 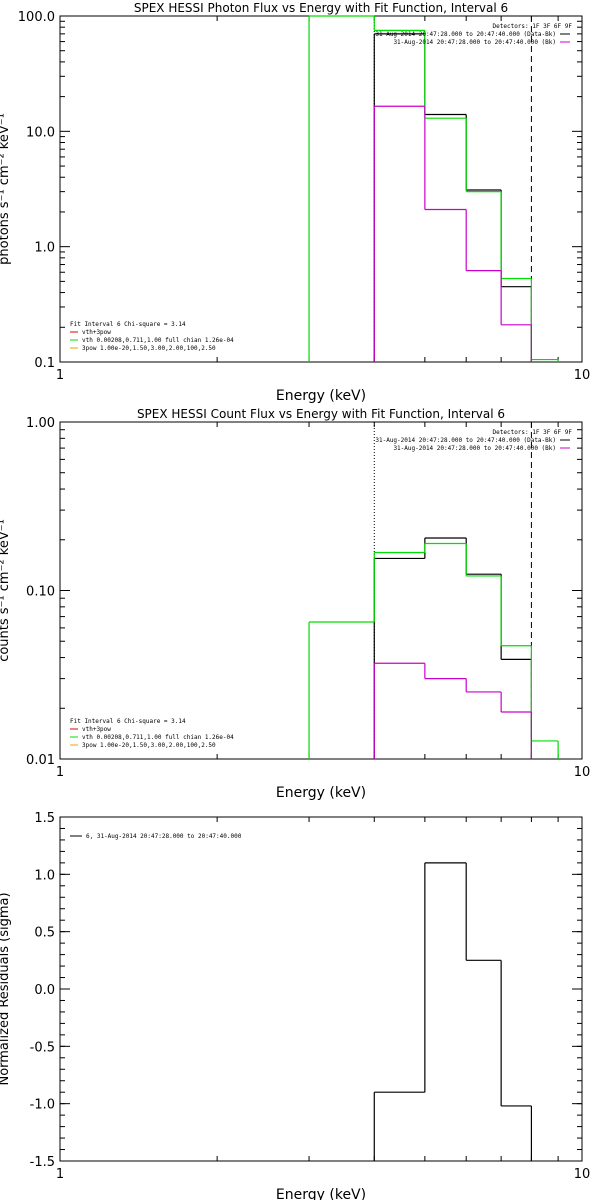 I want to click on y-tick-label: 0.5, so click(x=44, y=933).